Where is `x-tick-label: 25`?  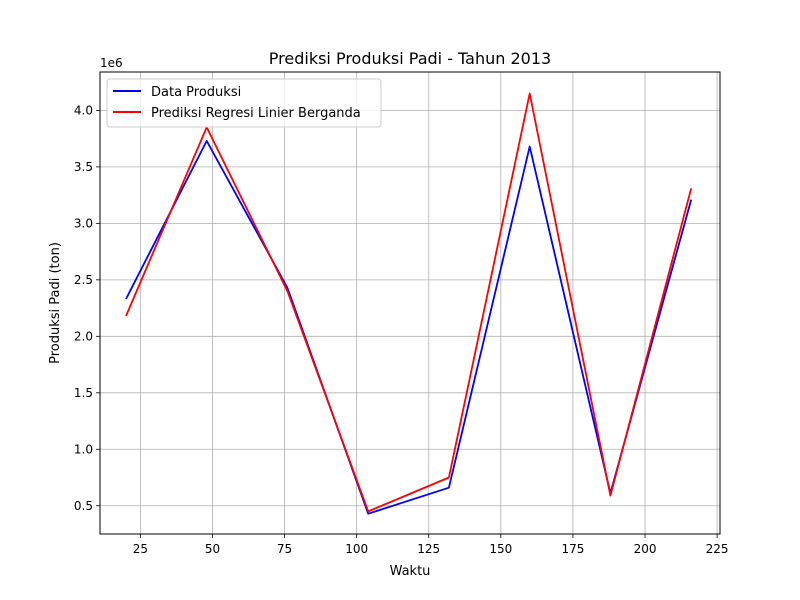 x-tick-label: 25 is located at coordinates (140, 549).